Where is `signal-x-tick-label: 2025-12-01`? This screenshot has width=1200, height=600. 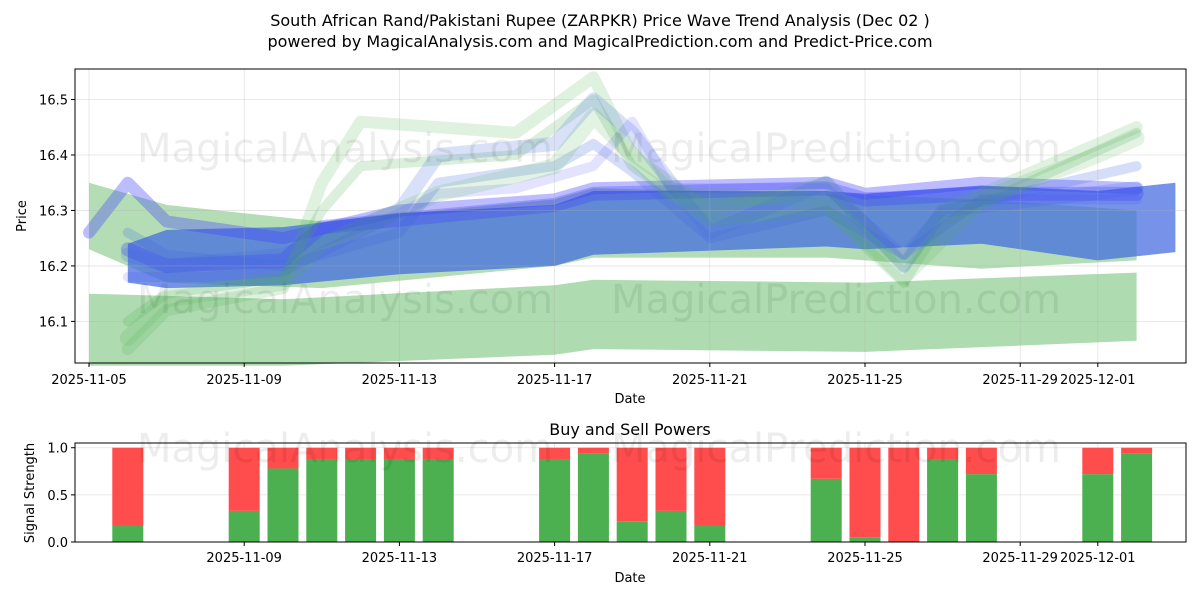 signal-x-tick-label: 2025-12-01 is located at coordinates (1098, 558).